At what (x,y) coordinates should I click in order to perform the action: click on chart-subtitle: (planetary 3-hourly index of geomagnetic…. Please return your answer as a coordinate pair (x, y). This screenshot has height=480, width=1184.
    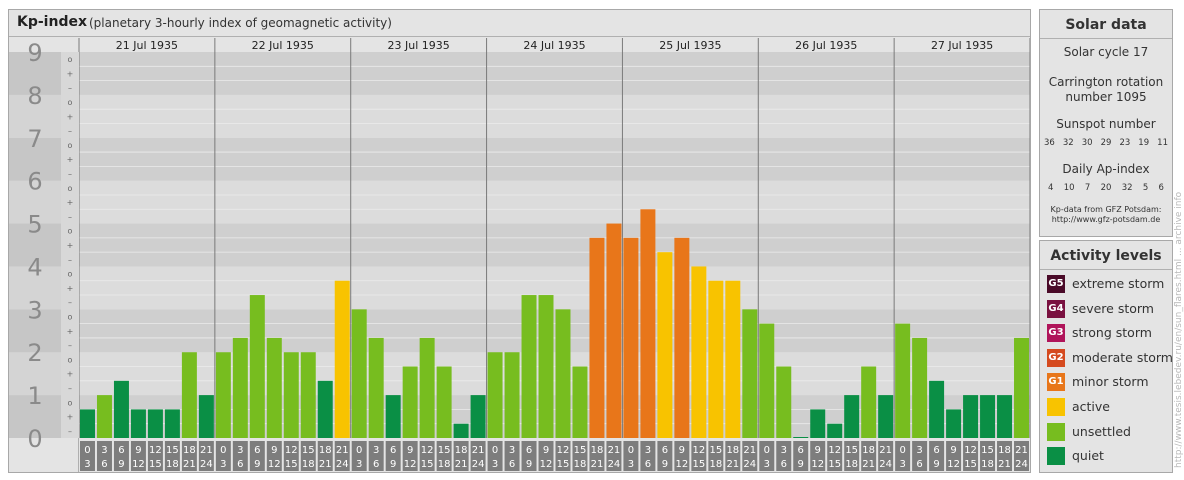
    Looking at the image, I should click on (240, 23).